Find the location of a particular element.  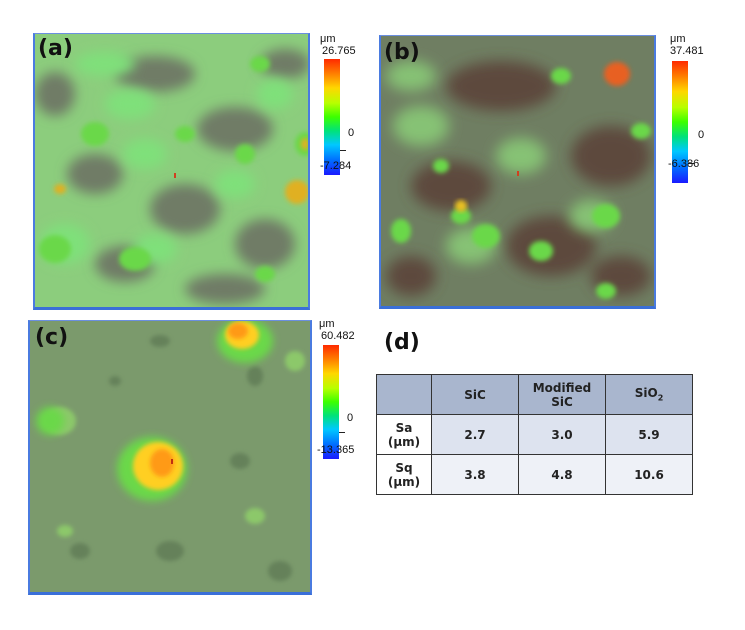

row-label-sa: Sa (μm) is located at coordinates (404, 434).